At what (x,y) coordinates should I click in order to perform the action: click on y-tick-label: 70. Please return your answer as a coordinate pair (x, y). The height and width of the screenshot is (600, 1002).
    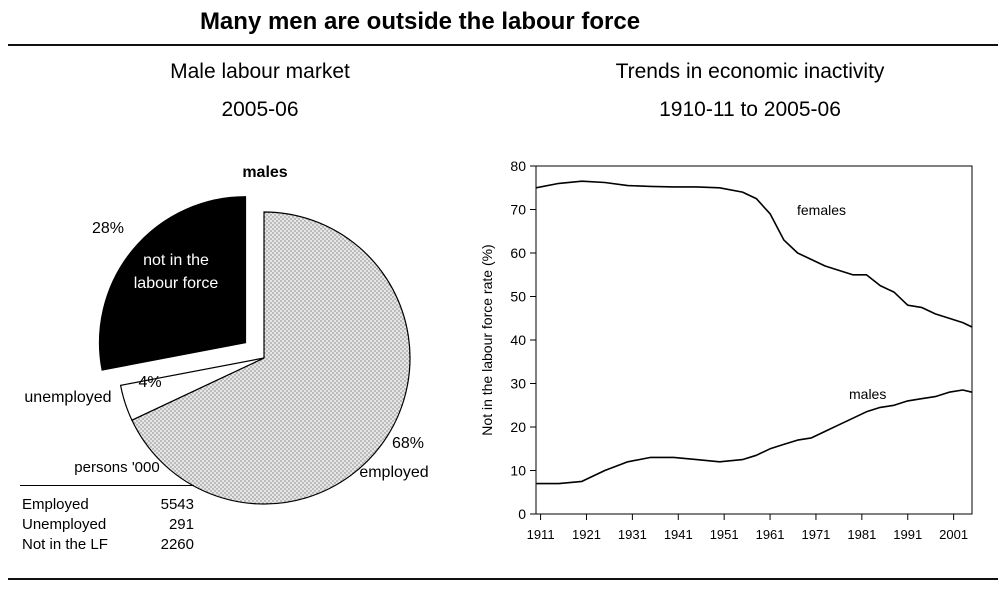
    Looking at the image, I should click on (518, 210).